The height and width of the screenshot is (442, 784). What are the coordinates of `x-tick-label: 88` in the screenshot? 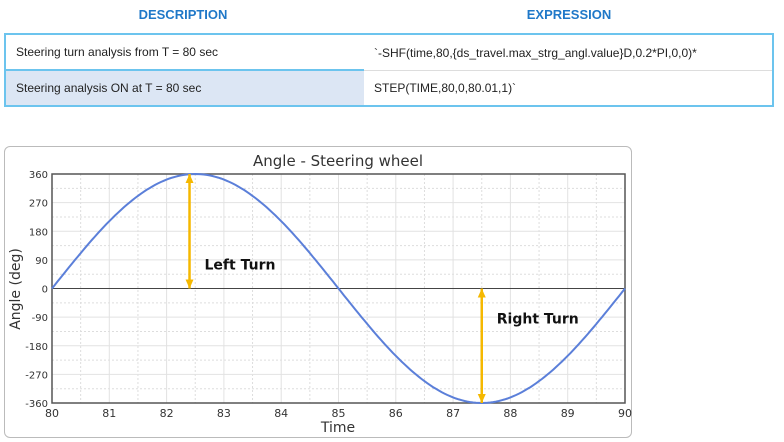 It's located at (510, 413).